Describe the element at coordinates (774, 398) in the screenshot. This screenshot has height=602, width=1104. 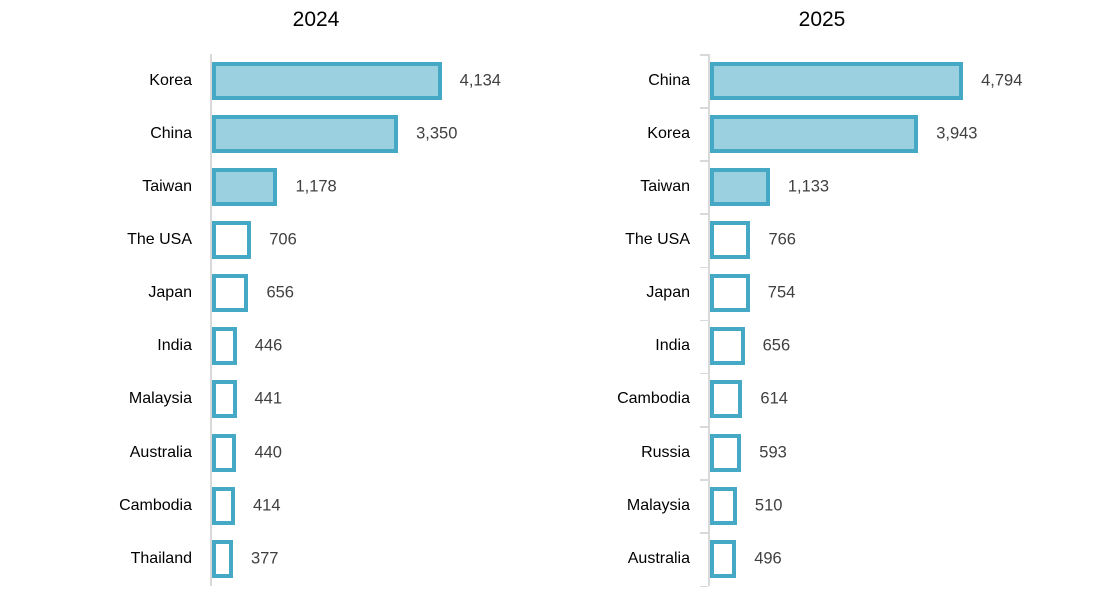
I see `value-label: 614` at that location.